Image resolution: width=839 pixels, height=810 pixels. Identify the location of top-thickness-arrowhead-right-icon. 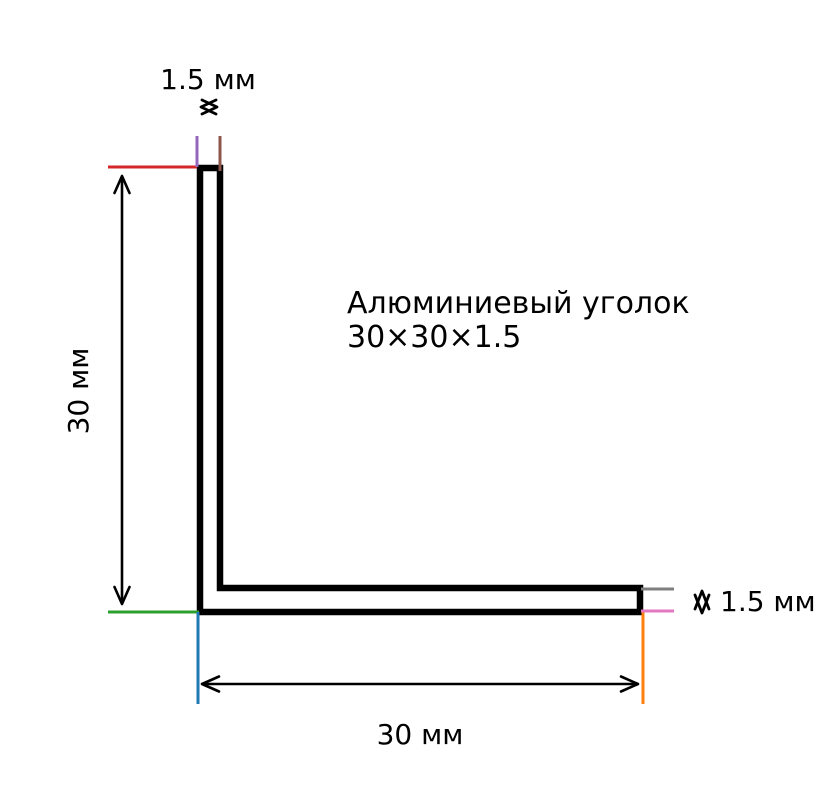
(209, 107).